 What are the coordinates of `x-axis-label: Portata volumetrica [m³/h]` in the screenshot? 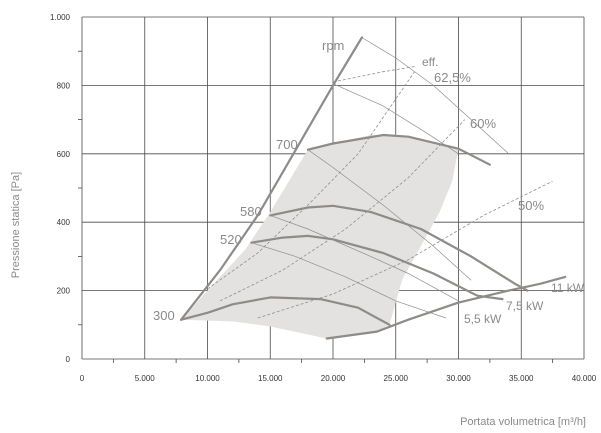 It's located at (523, 422).